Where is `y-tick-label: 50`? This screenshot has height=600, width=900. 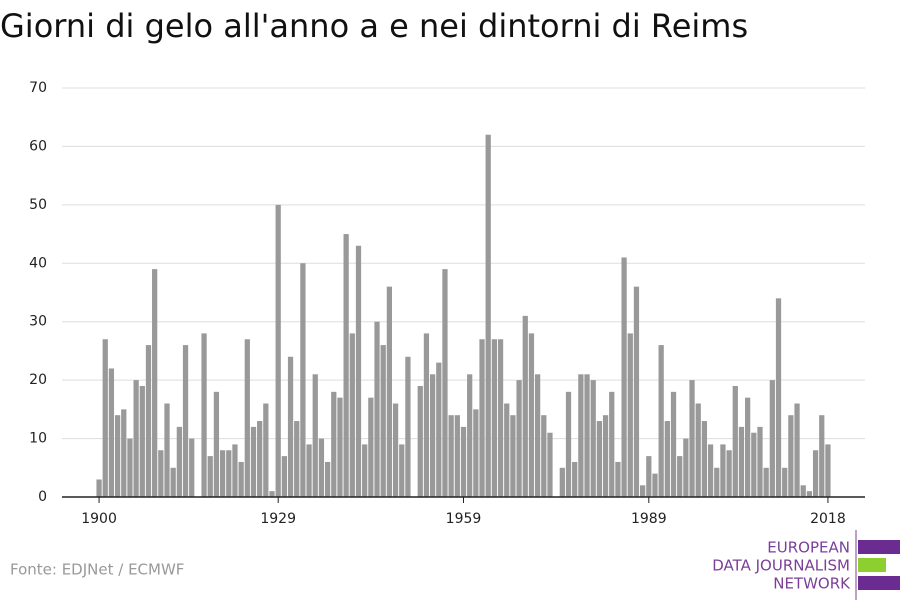
y-tick-label: 50 is located at coordinates (38, 205).